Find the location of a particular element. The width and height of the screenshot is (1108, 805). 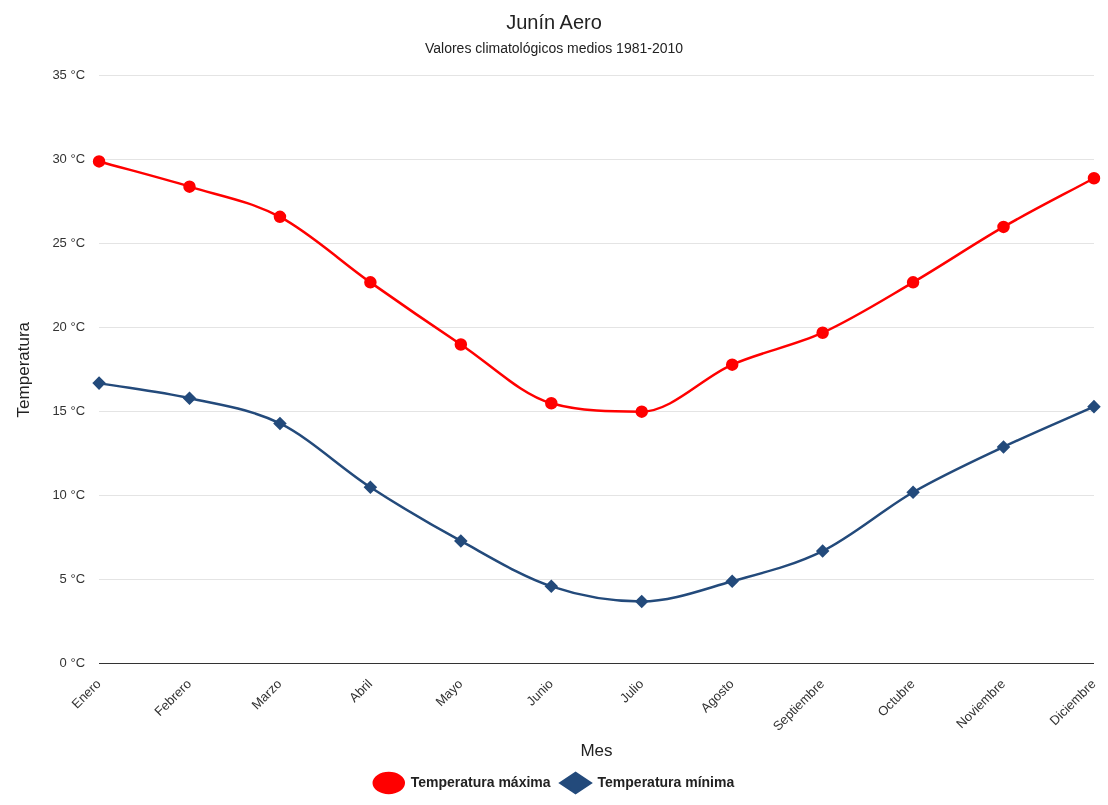

chart-title: Junín Aero is located at coordinates (554, 21).